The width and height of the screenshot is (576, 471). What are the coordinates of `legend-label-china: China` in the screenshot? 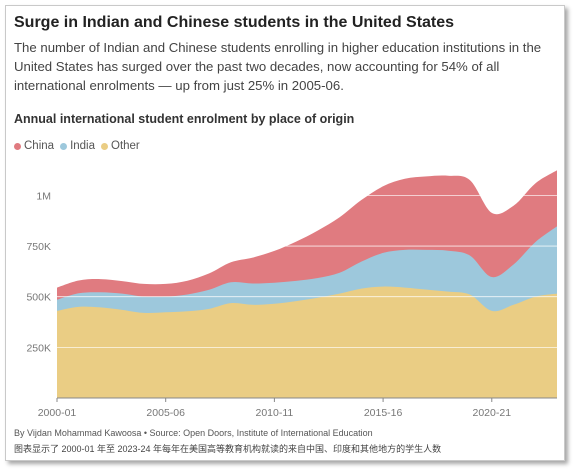 It's located at (39, 146).